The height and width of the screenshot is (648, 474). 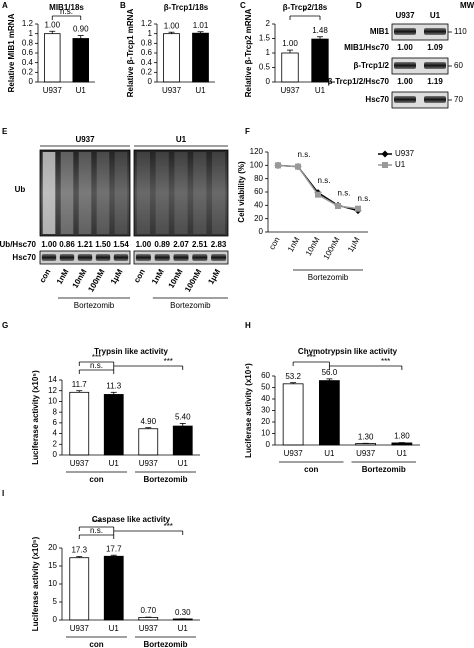 What do you see at coordinates (66, 11) in the screenshot?
I see `significance-label: n.s.` at bounding box center [66, 11].